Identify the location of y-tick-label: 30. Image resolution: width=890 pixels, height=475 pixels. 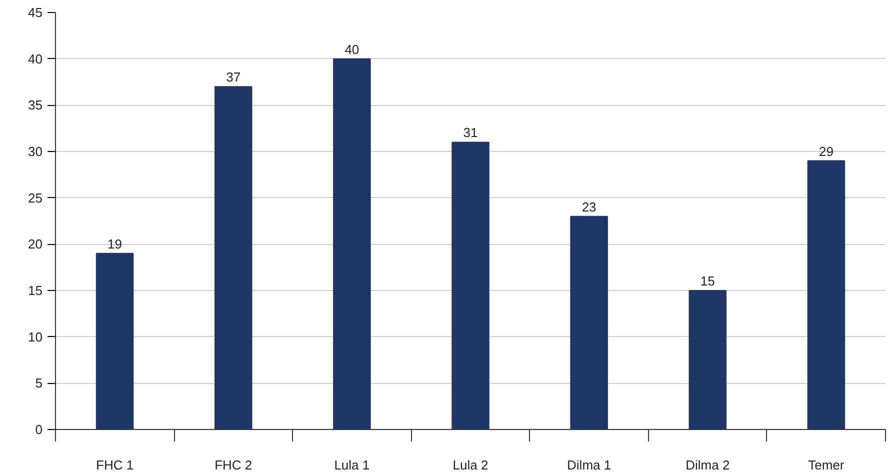
(35, 151).